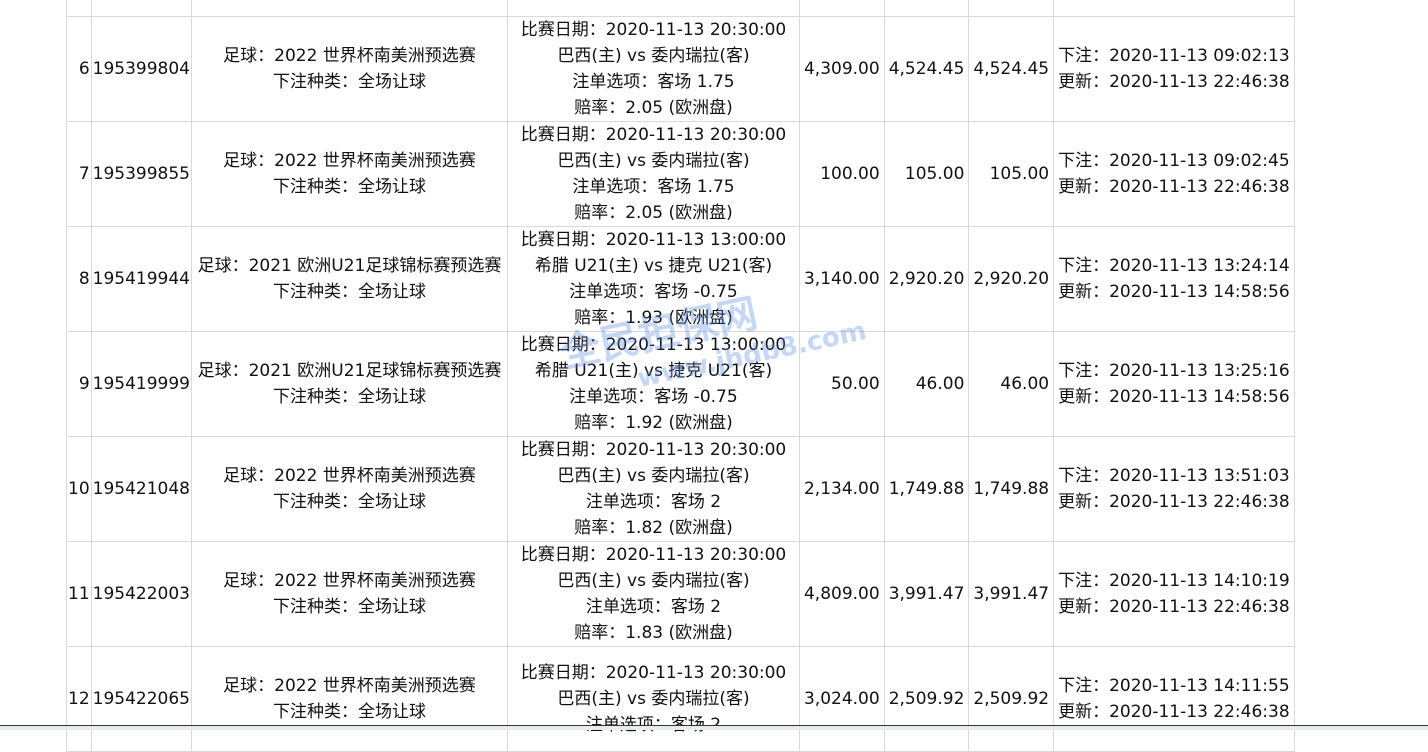 This screenshot has height=752, width=1428. I want to click on cell-win: 2,509.92, so click(926, 699).